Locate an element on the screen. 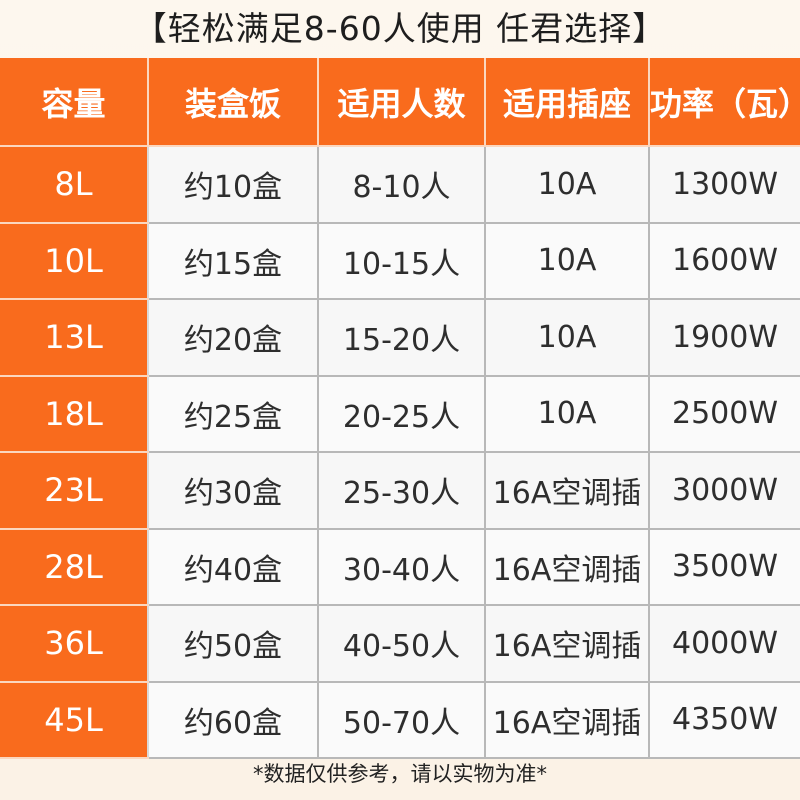 The image size is (800, 800). people-cell: 40-50人 is located at coordinates (401, 643).